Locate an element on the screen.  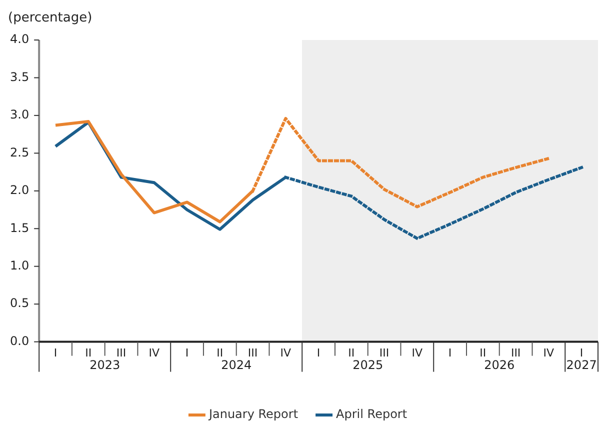
y-axis-title: (percentage) is located at coordinates (50, 18).